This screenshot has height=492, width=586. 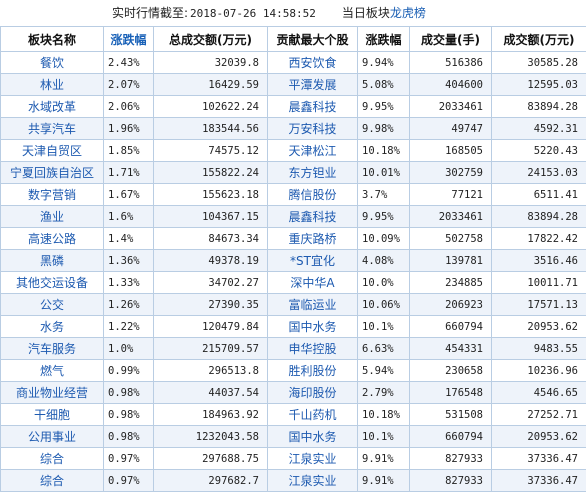 I want to click on stock-change: 5.08%, so click(x=384, y=85).